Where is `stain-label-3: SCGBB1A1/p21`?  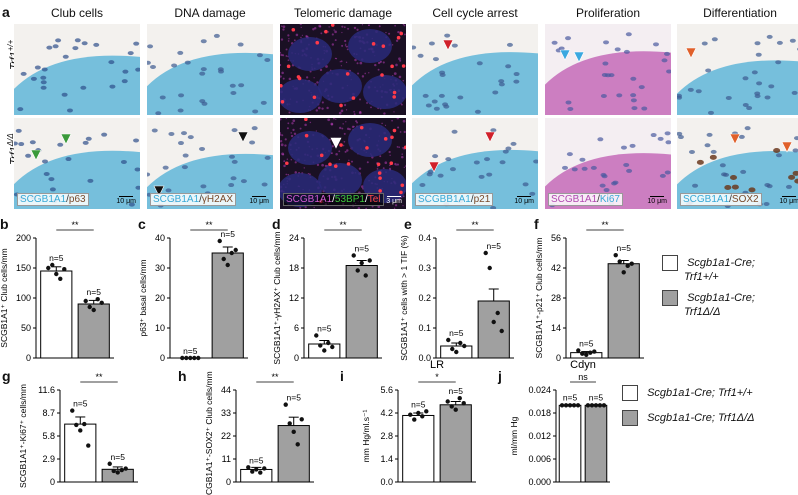 stain-label-3: SCGBB1A1/p21 is located at coordinates (454, 199).